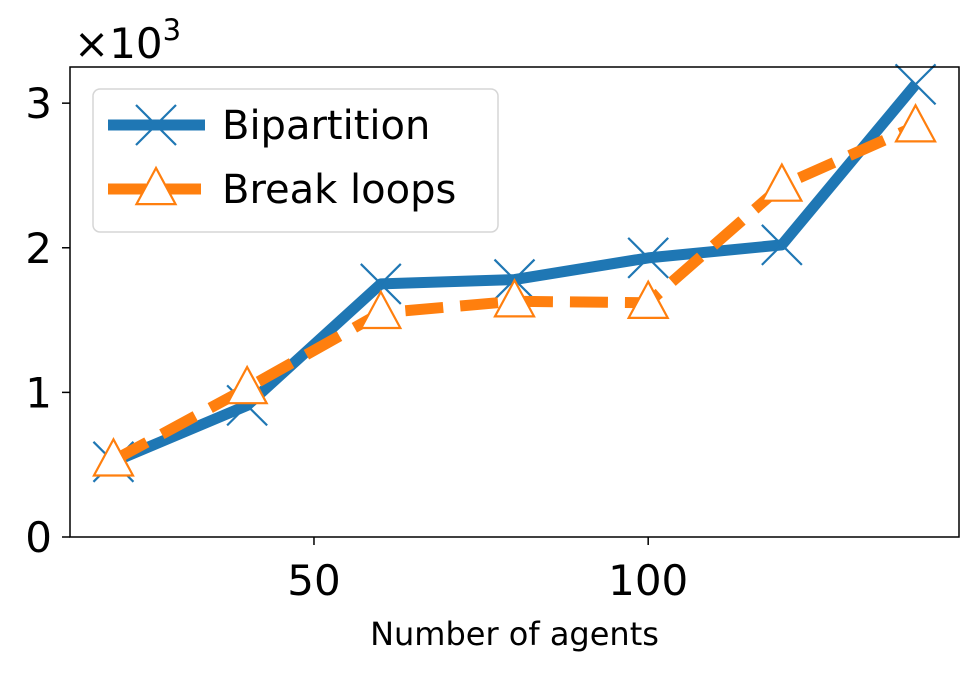 This screenshot has height=674, width=977. Describe the element at coordinates (313, 580) in the screenshot. I see `x-tick-label: 50` at that location.